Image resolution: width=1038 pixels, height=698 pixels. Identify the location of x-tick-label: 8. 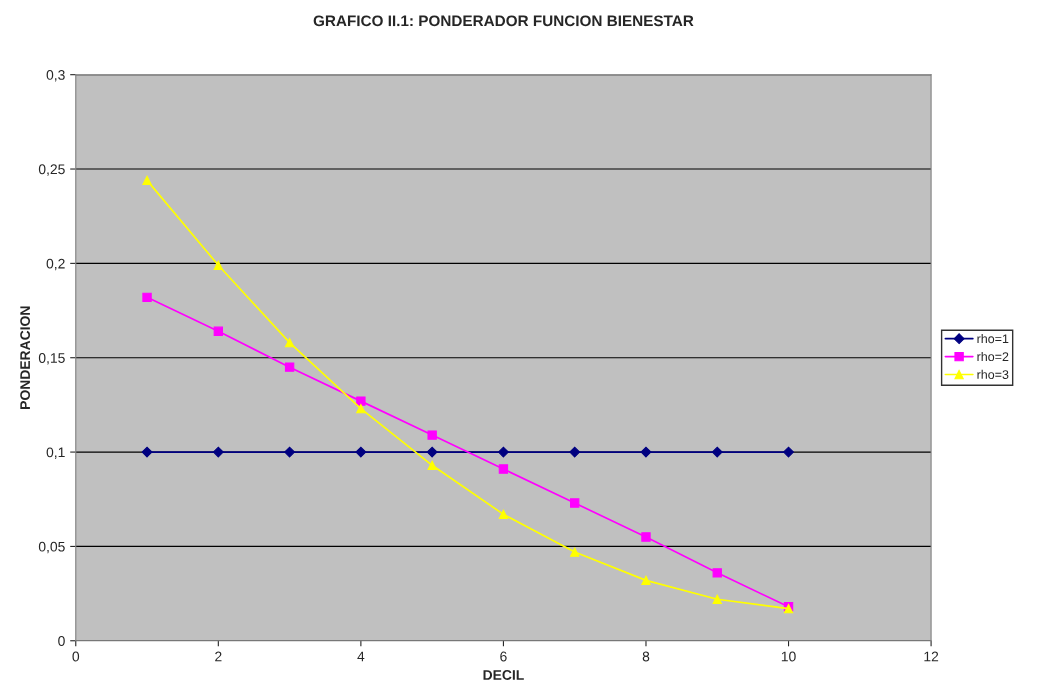
(646, 656).